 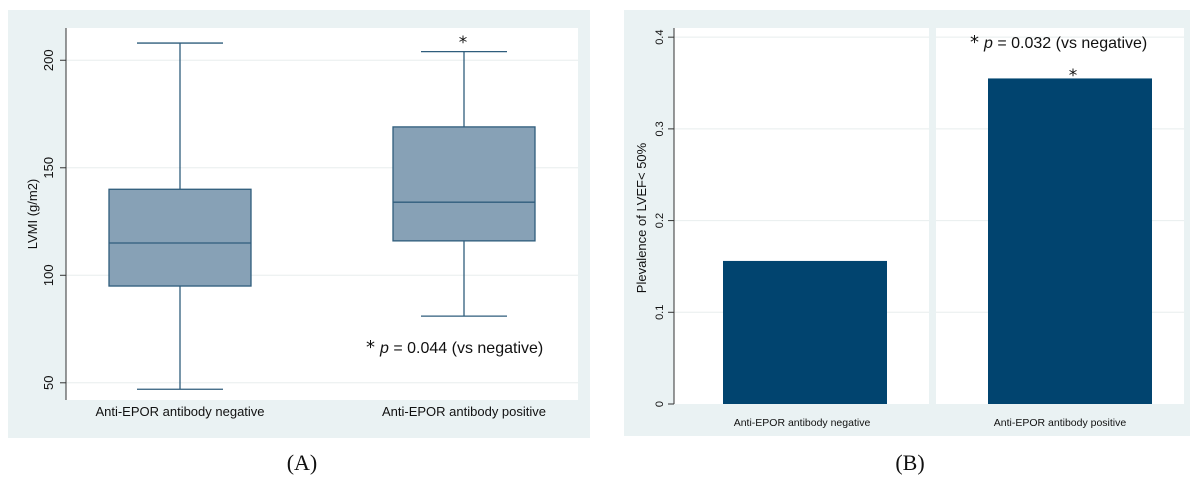 I want to click on panel-a-significance-star: *, so click(x=463, y=43).